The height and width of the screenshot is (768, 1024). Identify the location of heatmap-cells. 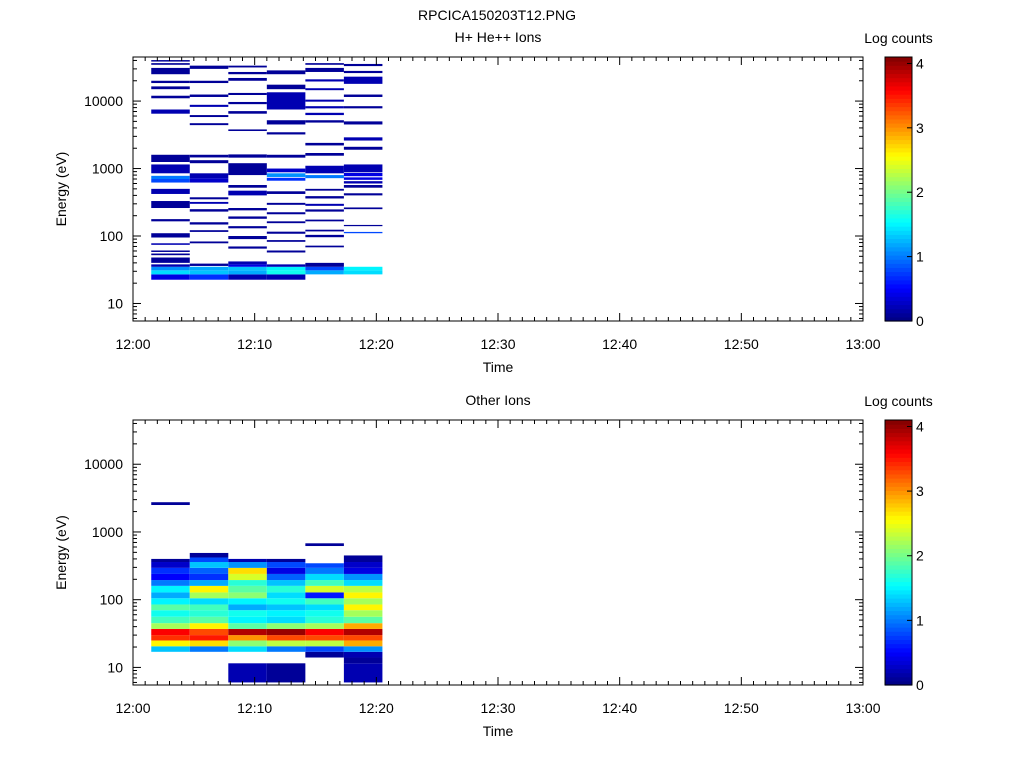
(267, 592).